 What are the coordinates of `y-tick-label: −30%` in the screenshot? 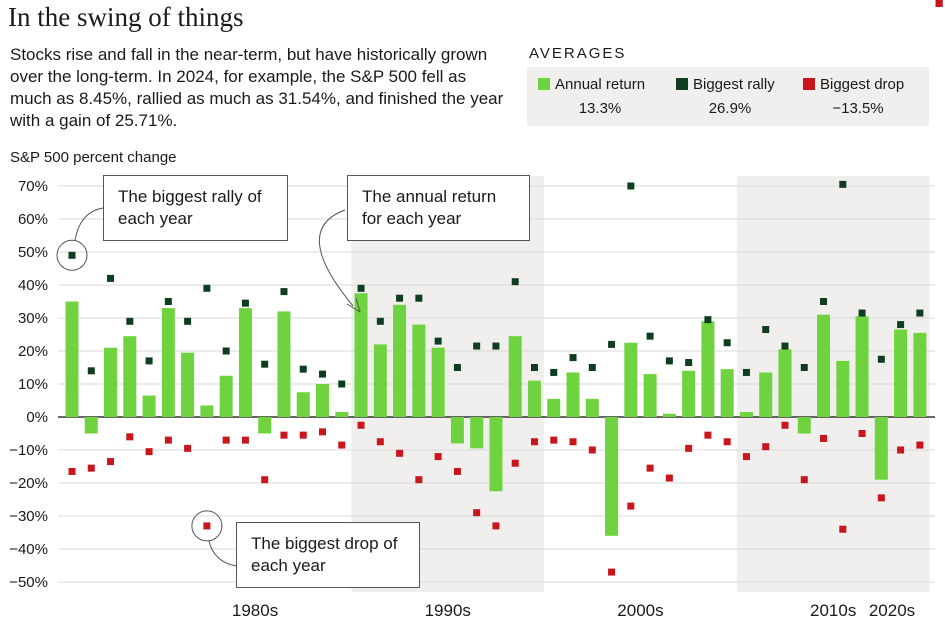 It's located at (28, 516).